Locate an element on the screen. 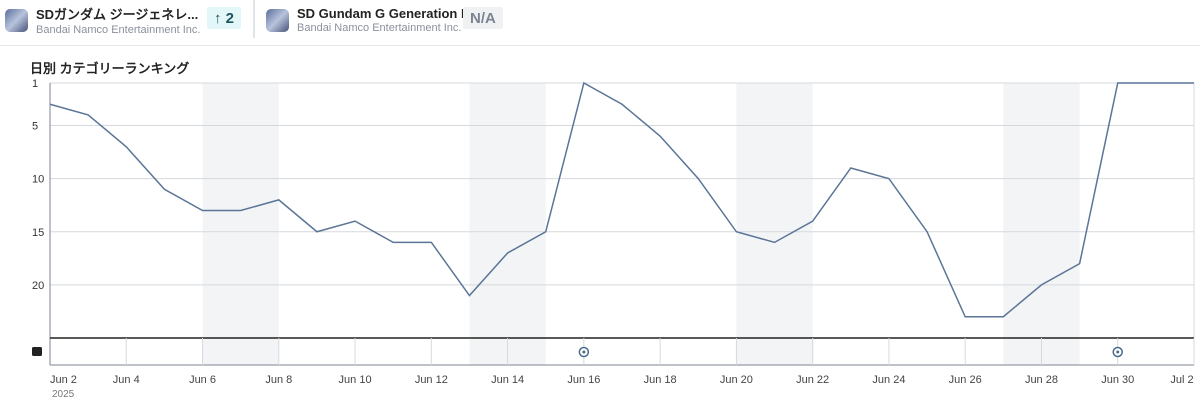 Image resolution: width=1200 pixels, height=402 pixels. y-tick-label: 20 is located at coordinates (38, 286).